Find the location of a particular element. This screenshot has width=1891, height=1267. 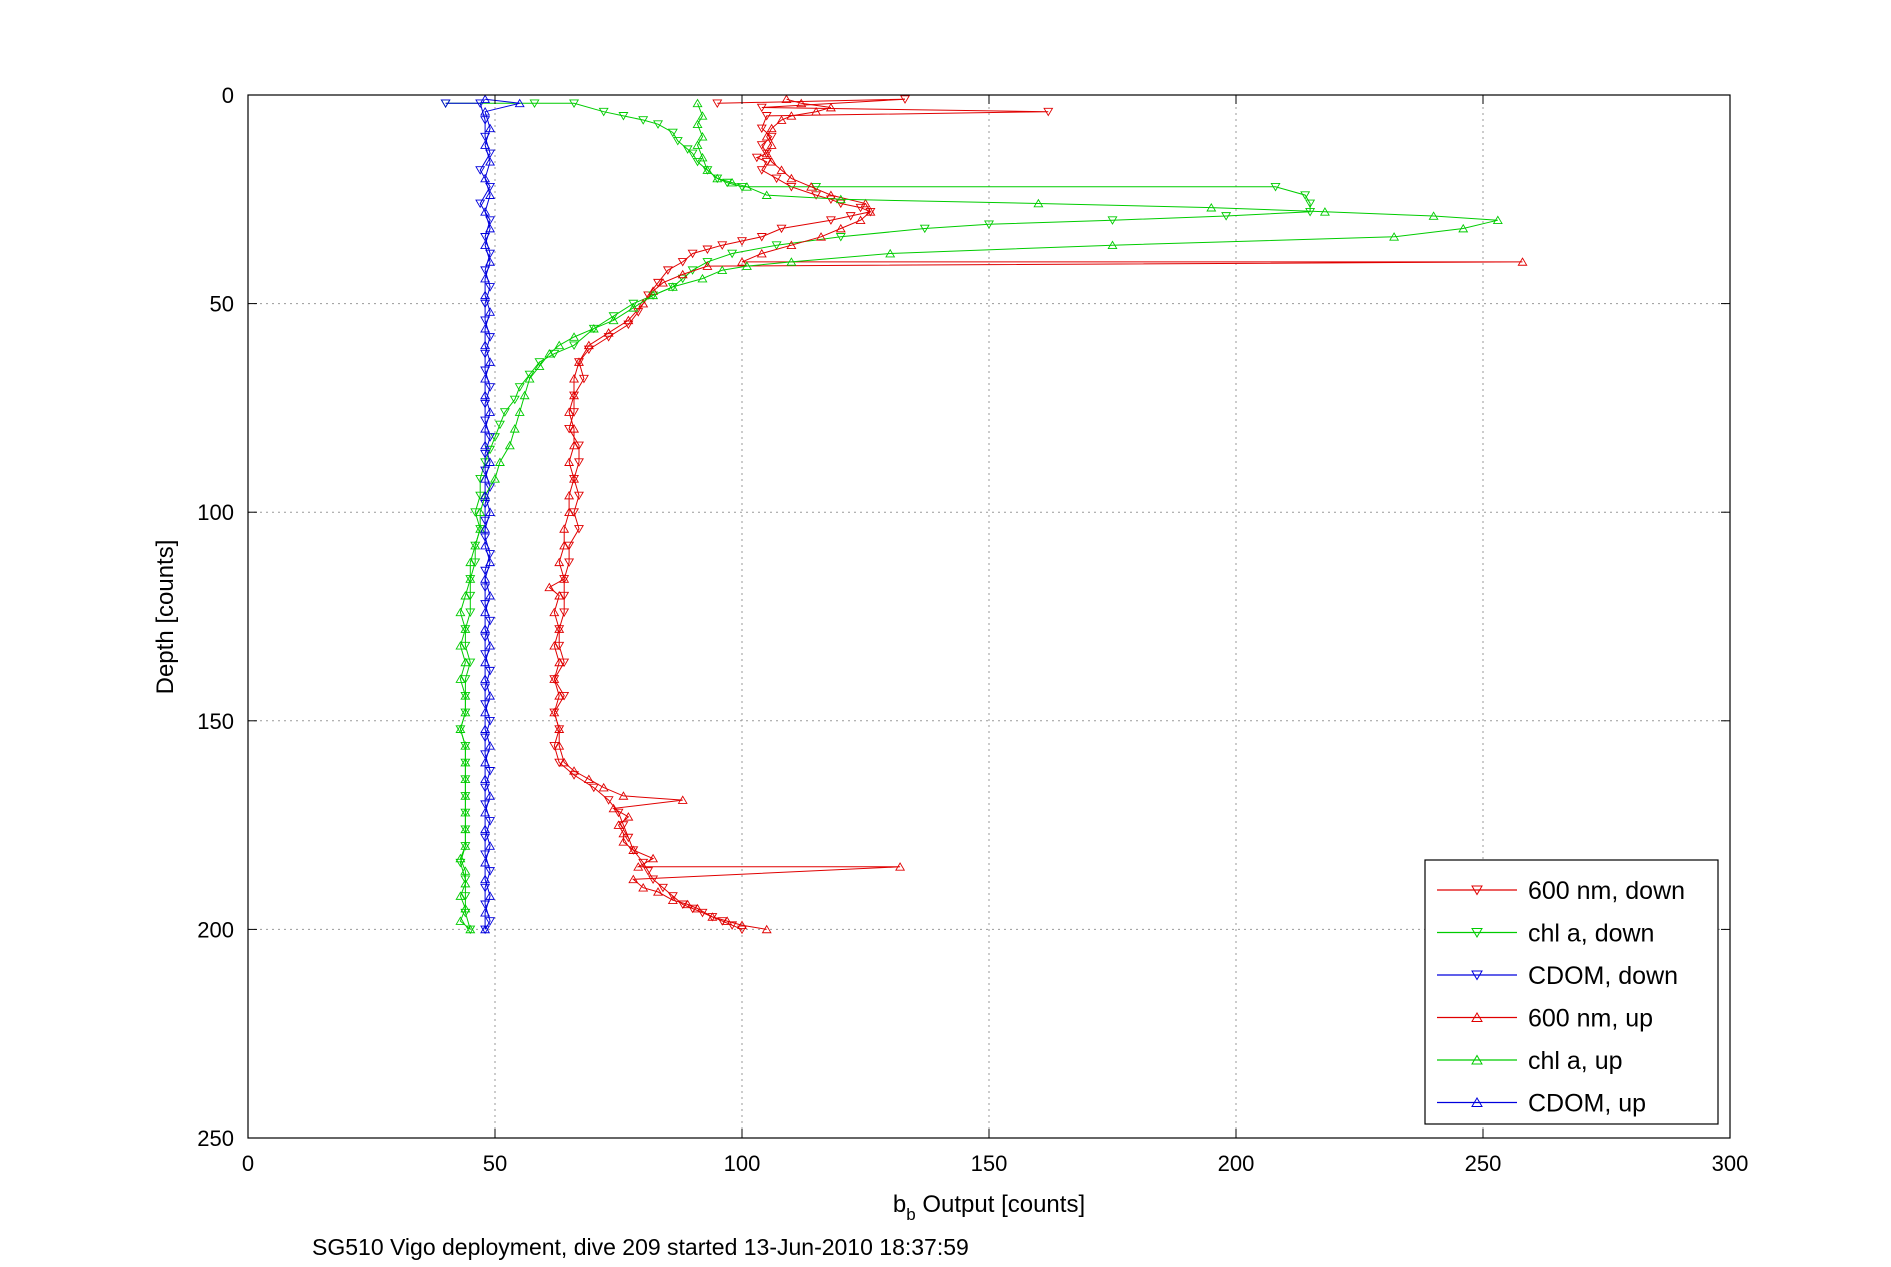

y-tick-label: 200 is located at coordinates (215, 929).